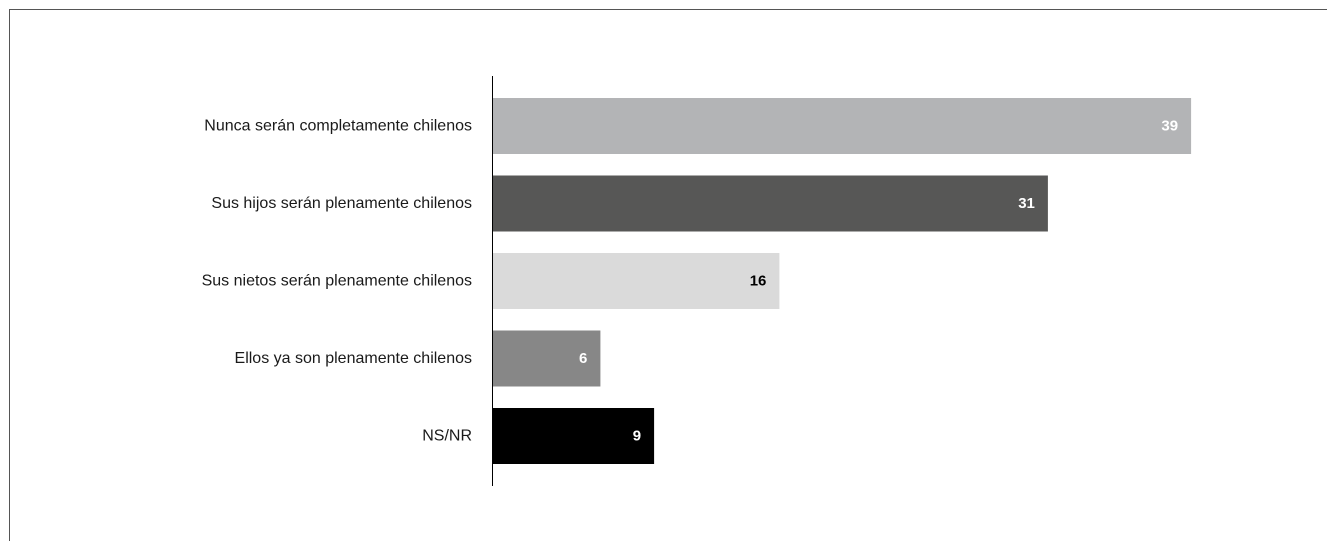 The image size is (1327, 541). I want to click on category-label-5: NS/NR, so click(447, 436).